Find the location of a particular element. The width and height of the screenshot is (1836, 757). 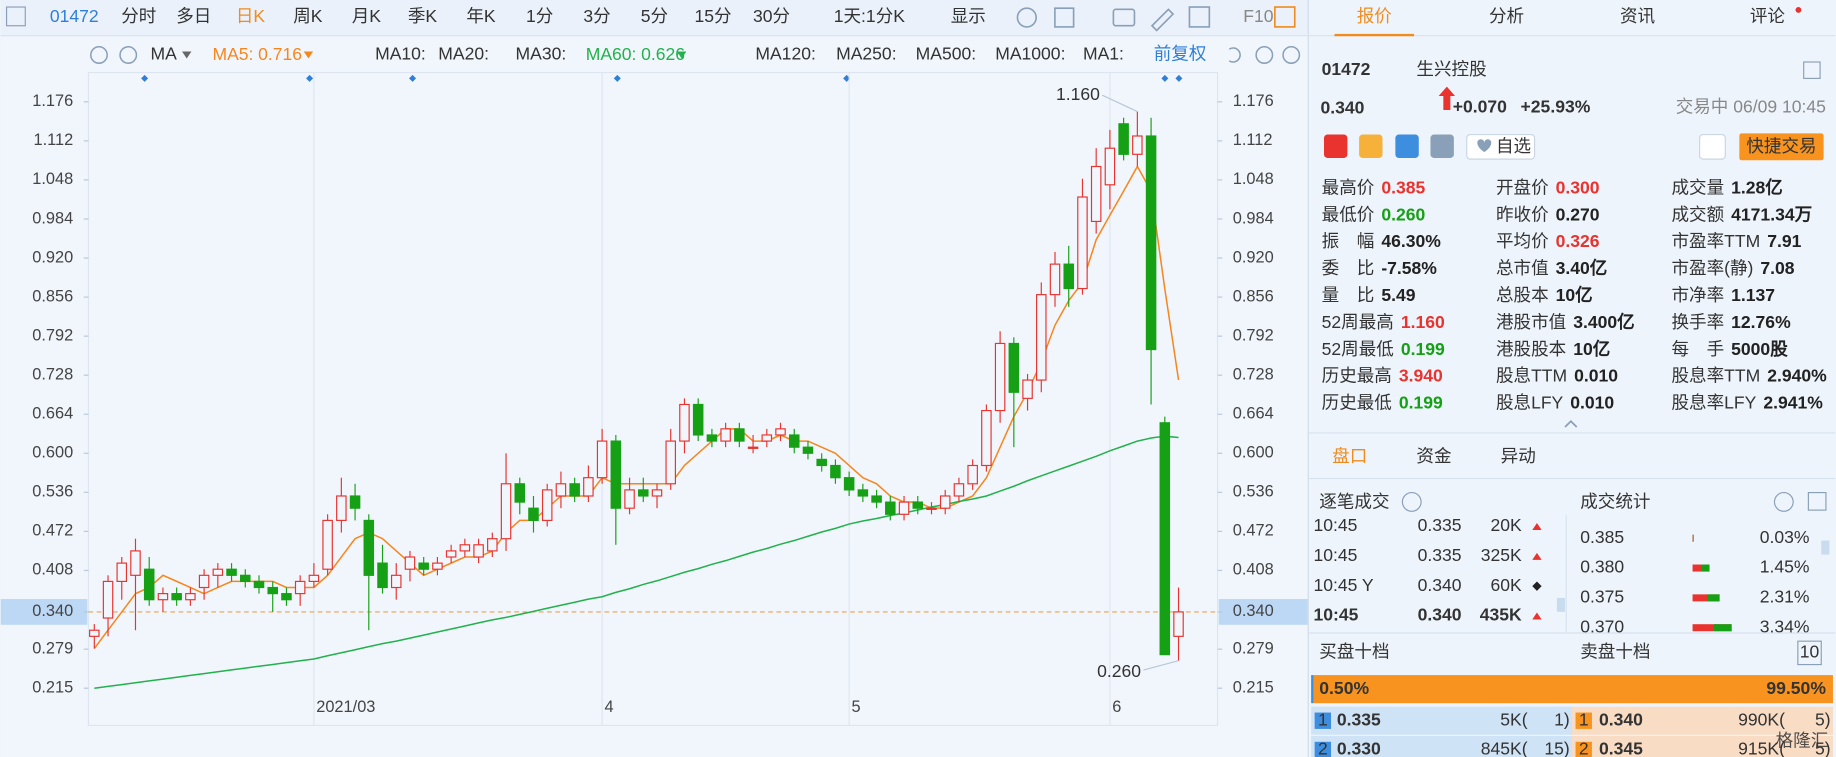

period-tab: 日K is located at coordinates (251, 16).